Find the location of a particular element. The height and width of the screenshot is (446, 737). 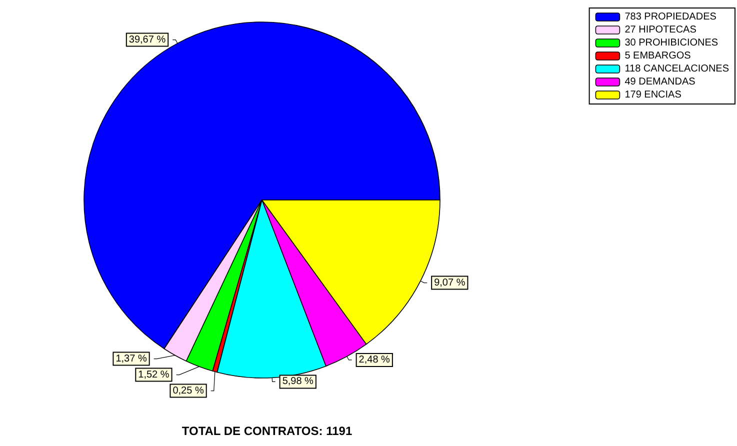

text: 39,67 % is located at coordinates (147, 40).